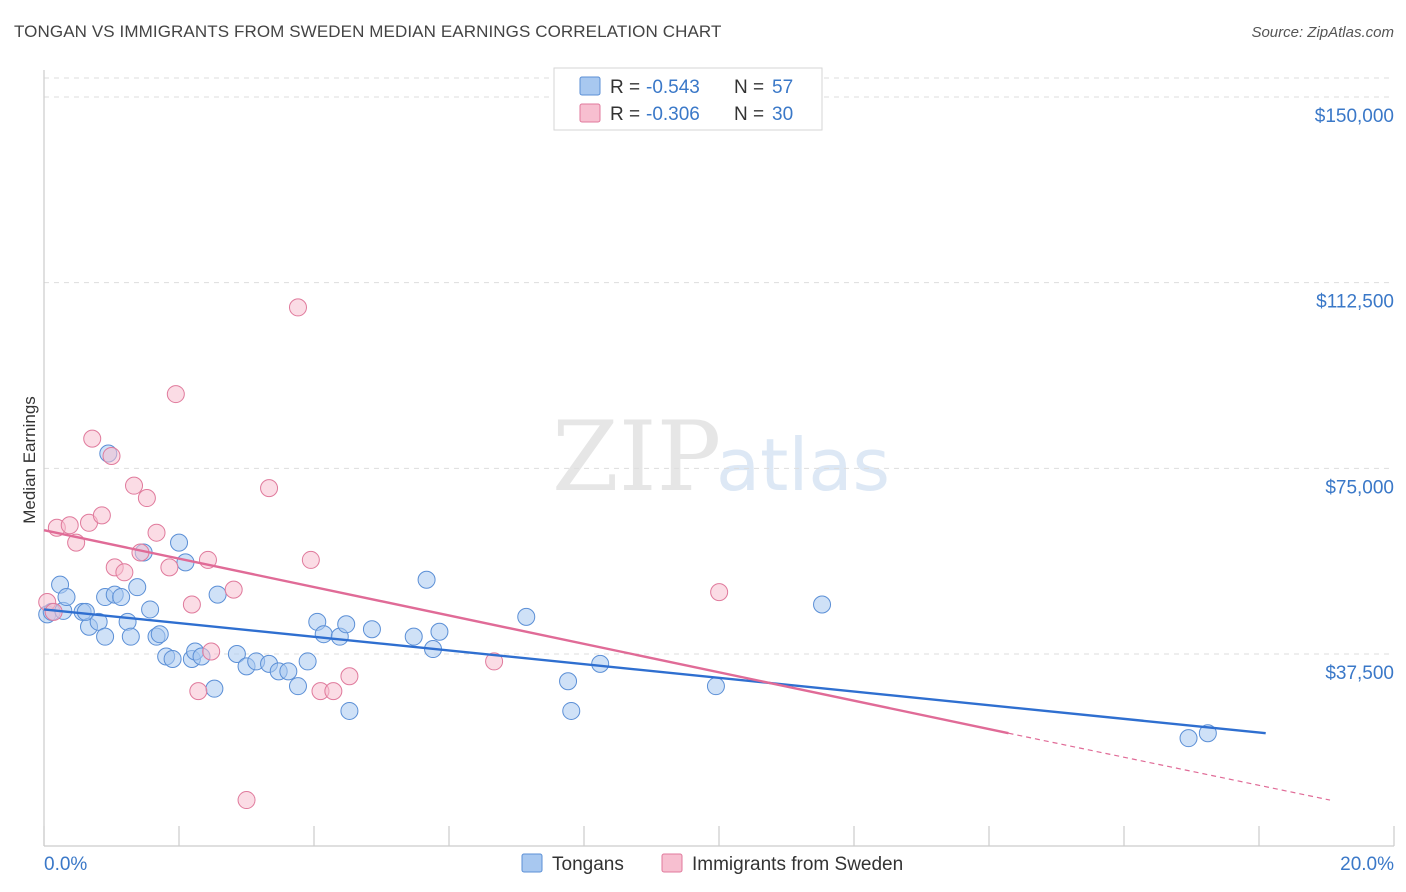 The width and height of the screenshot is (1406, 892). What do you see at coordinates (673, 114) in the screenshot?
I see `legend-r-value-2: -0.306` at bounding box center [673, 114].